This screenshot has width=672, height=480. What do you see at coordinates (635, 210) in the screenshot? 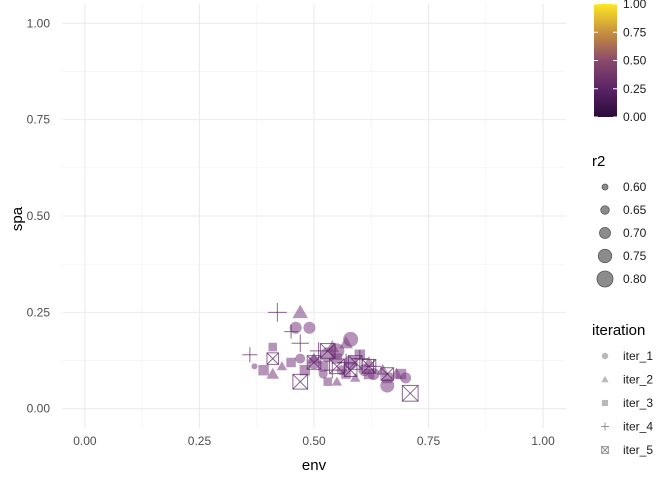
I see `size-legend-label: 0.65` at bounding box center [635, 210].